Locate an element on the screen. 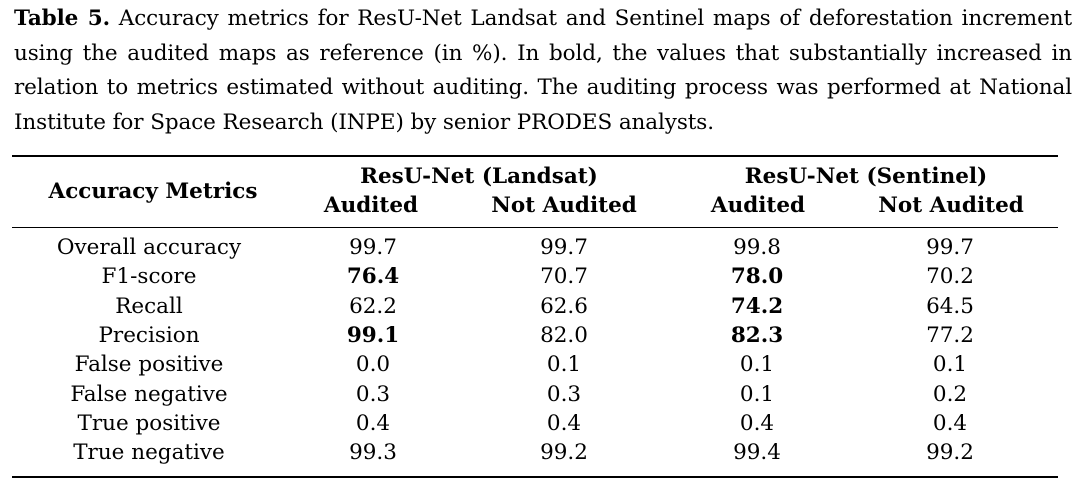  group-header-landsat: ResU-Net (Landsat) is located at coordinates (479, 176).